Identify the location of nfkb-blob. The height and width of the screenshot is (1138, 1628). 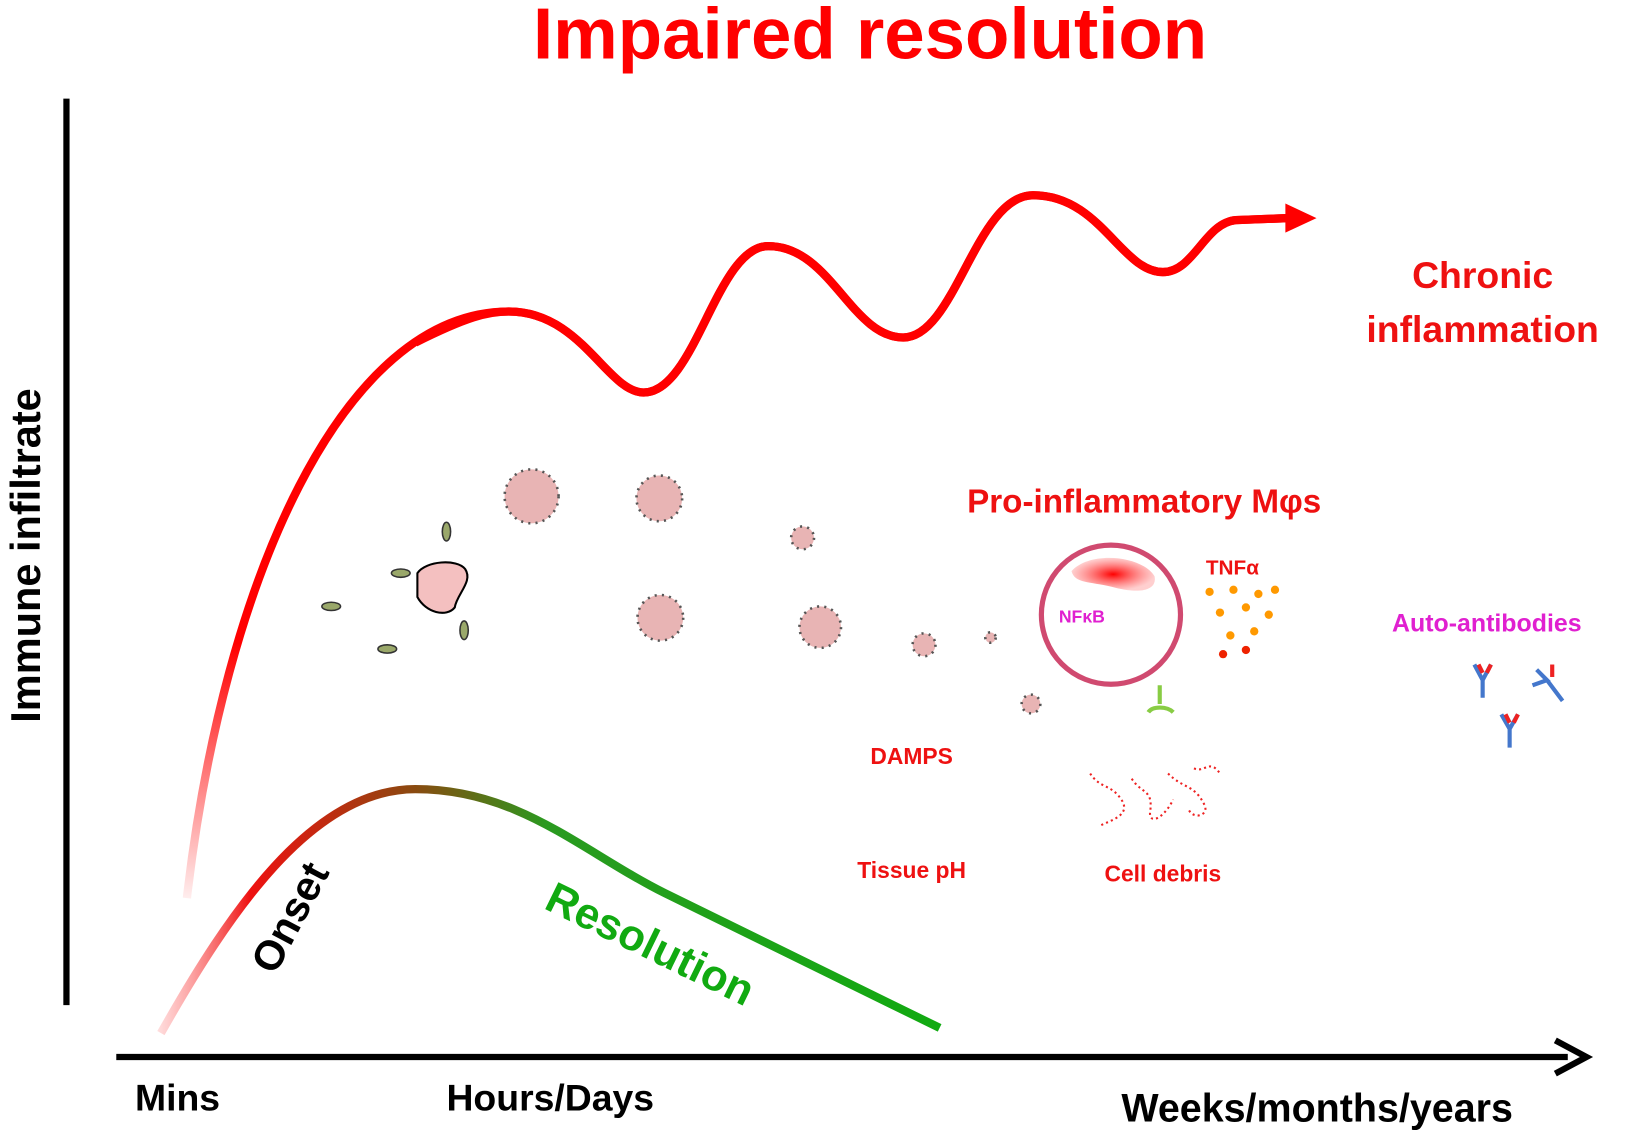
(1113, 574).